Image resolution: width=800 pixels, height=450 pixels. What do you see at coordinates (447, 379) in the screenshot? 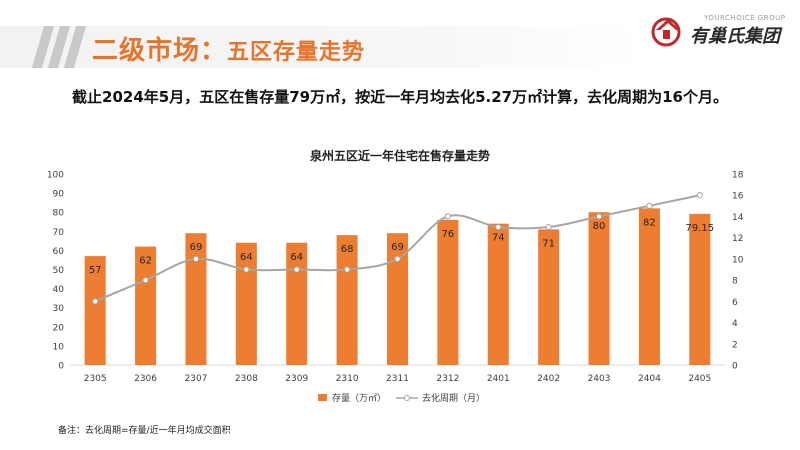
I see `x-tick-label: 2312` at bounding box center [447, 379].